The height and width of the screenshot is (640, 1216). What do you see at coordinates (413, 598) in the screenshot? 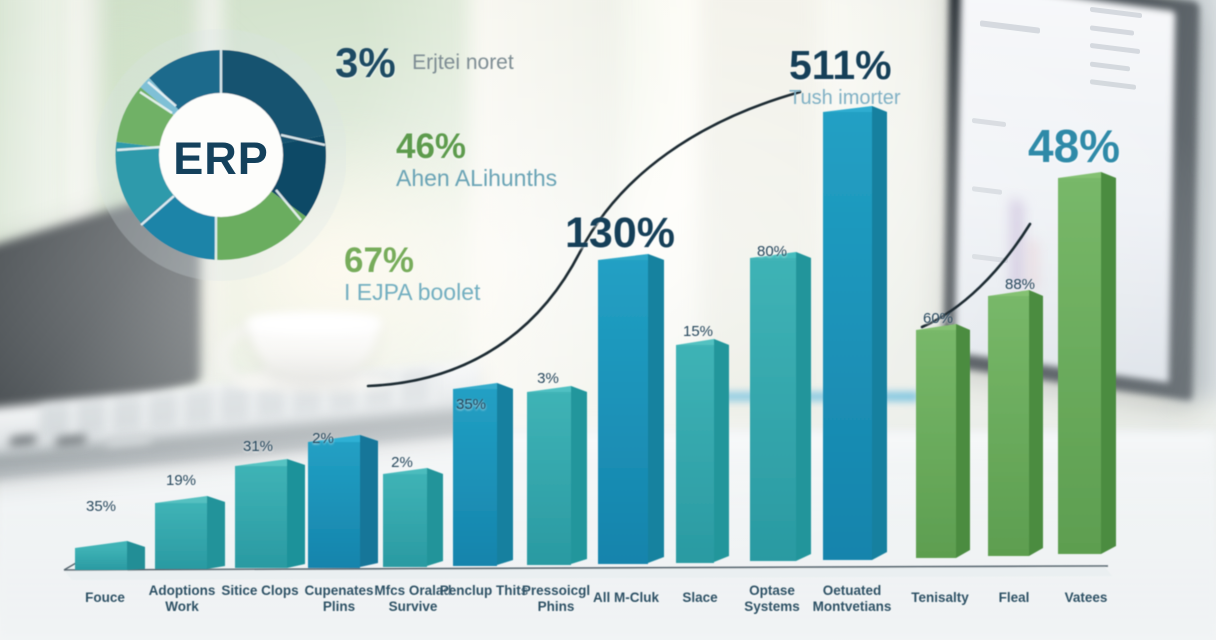
I see `category-label-5: Mfcs Oralad Survive` at bounding box center [413, 598].